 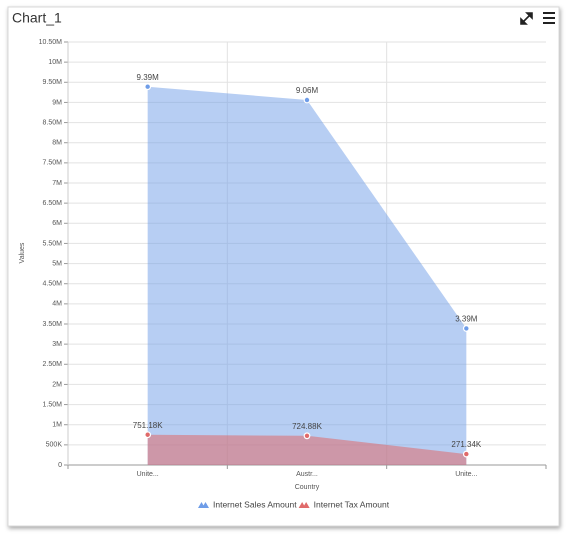 I want to click on legend-label: Internet Sales Amount, so click(x=255, y=504).